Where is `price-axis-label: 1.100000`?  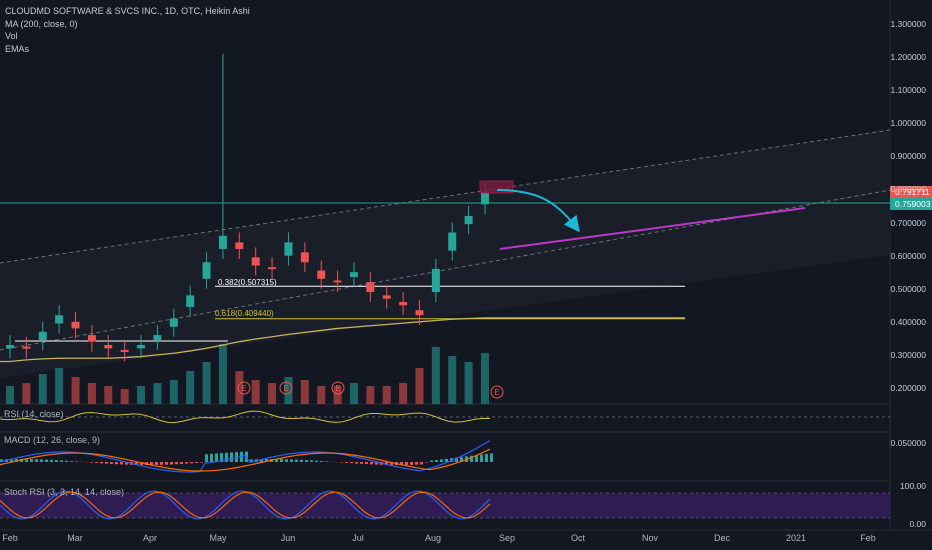 price-axis-label: 1.100000 is located at coordinates (908, 90).